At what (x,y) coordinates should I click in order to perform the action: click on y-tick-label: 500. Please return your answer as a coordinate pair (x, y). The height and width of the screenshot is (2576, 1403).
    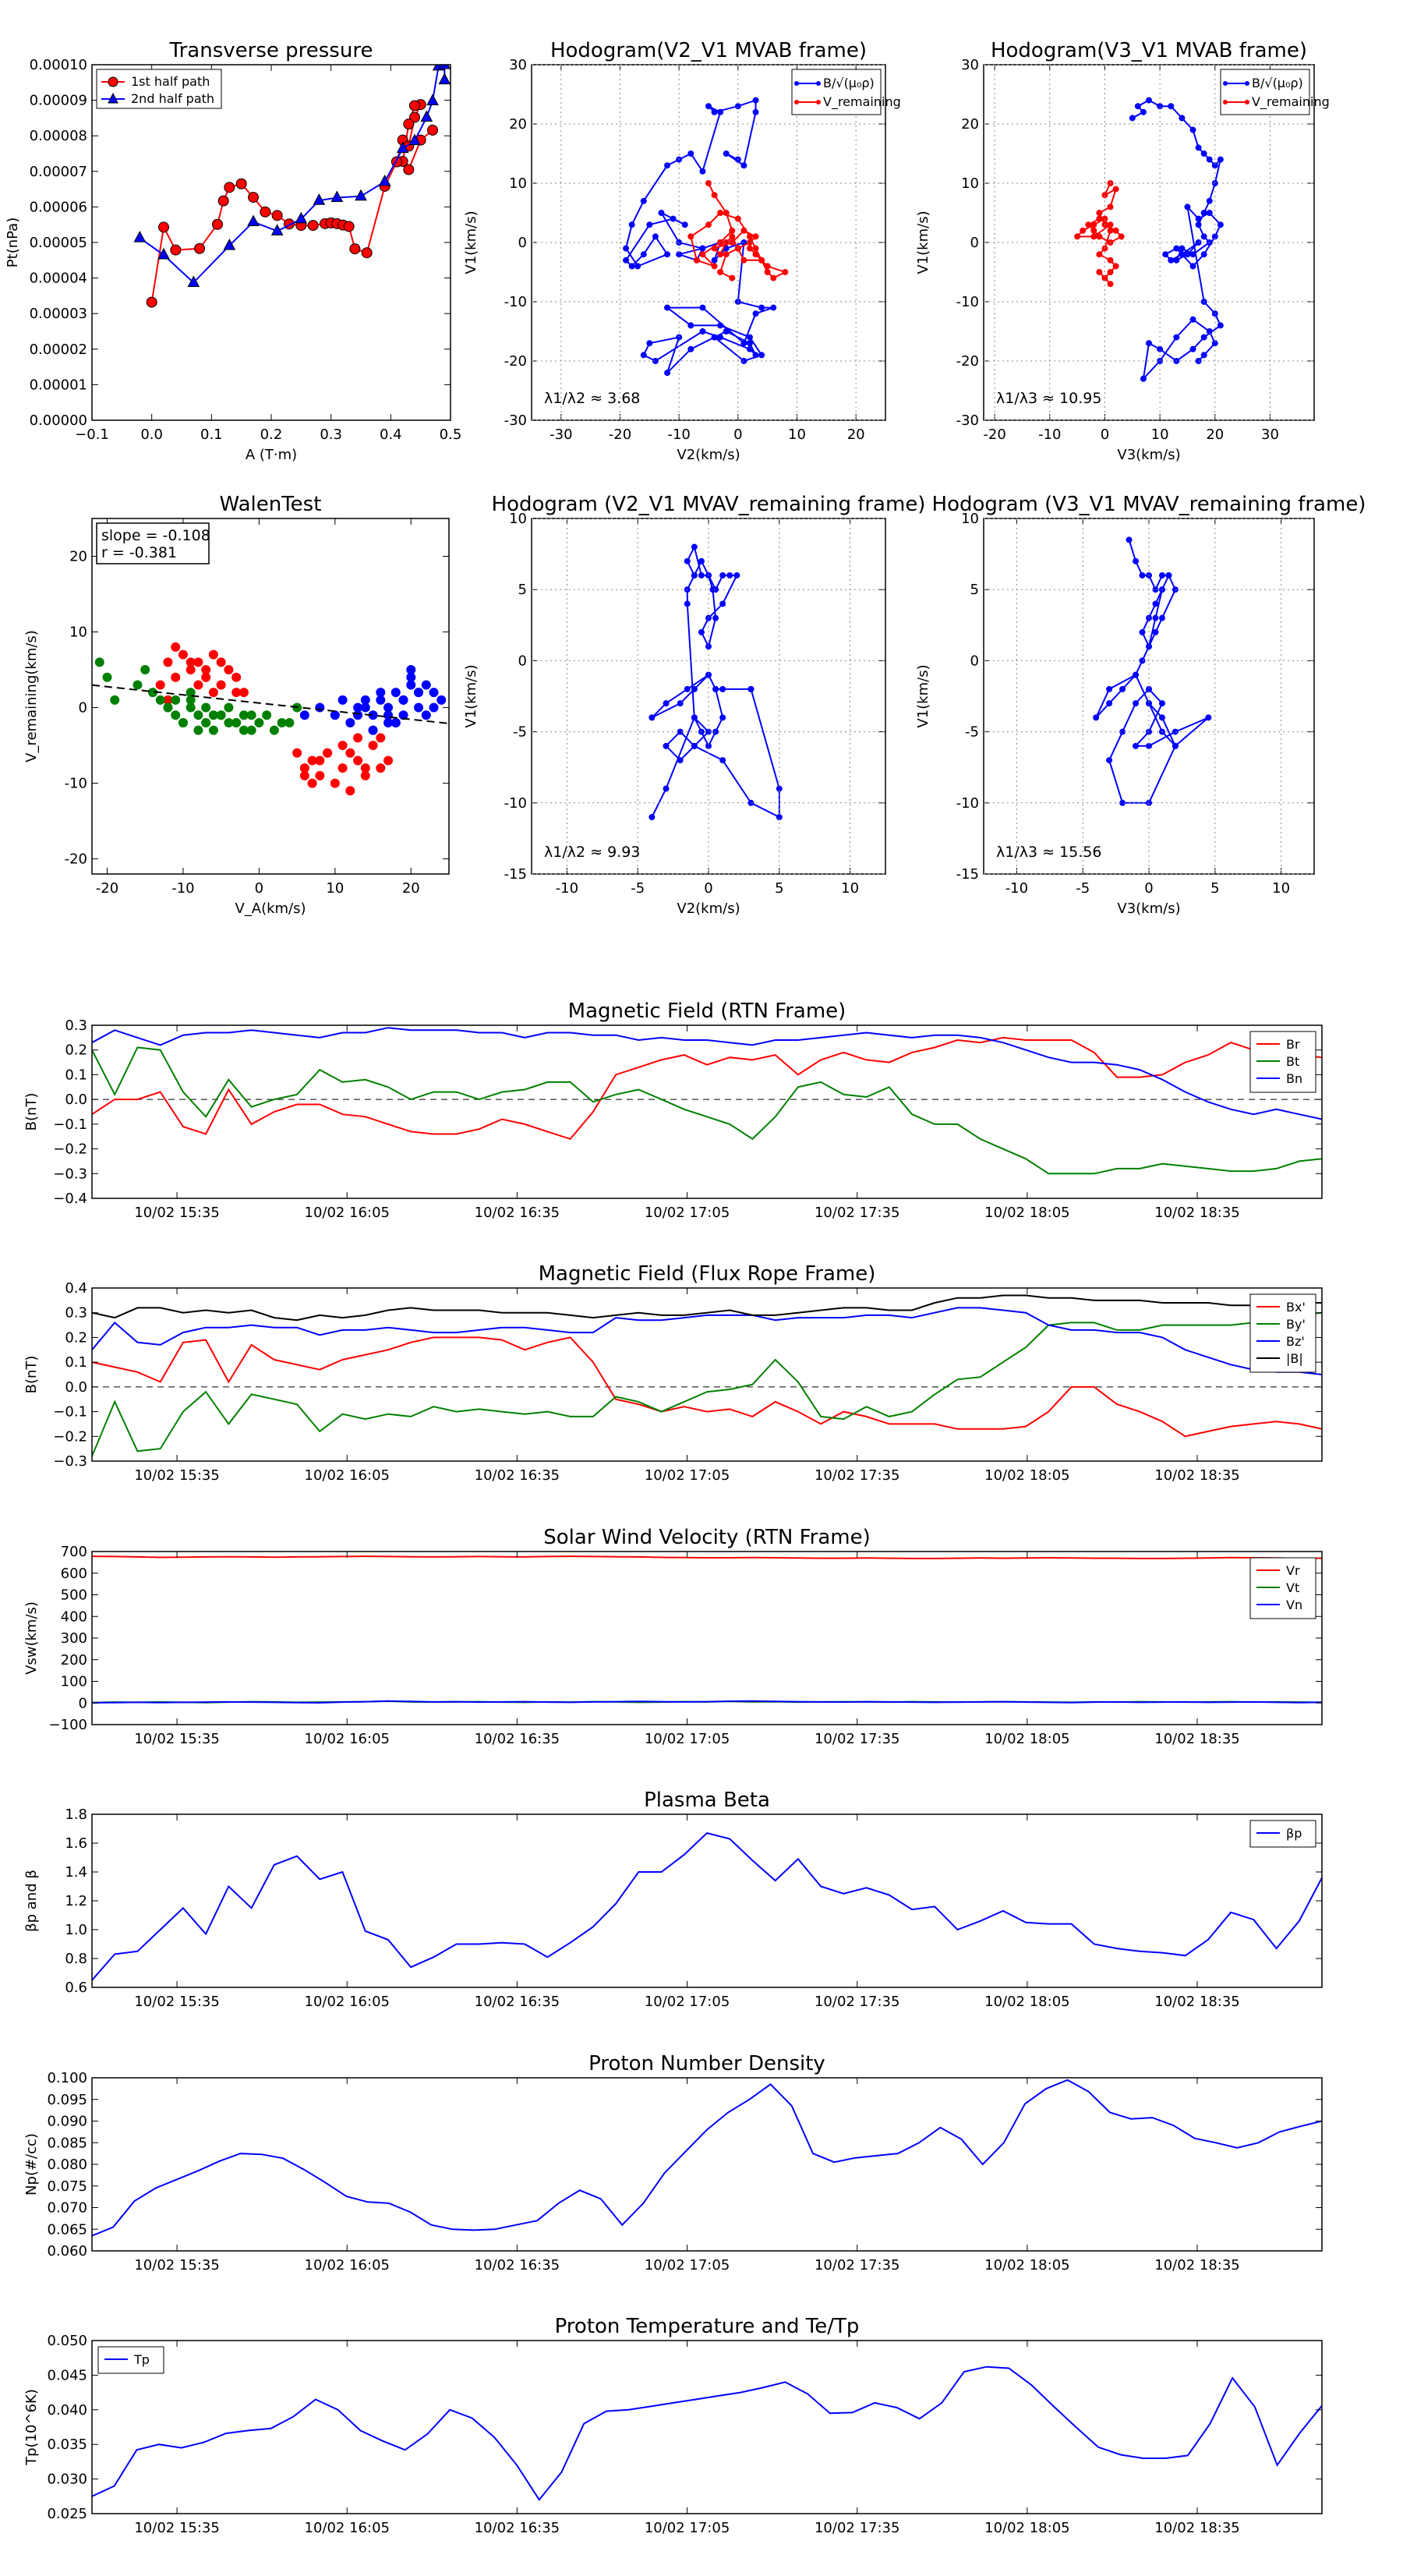
    Looking at the image, I should click on (74, 1595).